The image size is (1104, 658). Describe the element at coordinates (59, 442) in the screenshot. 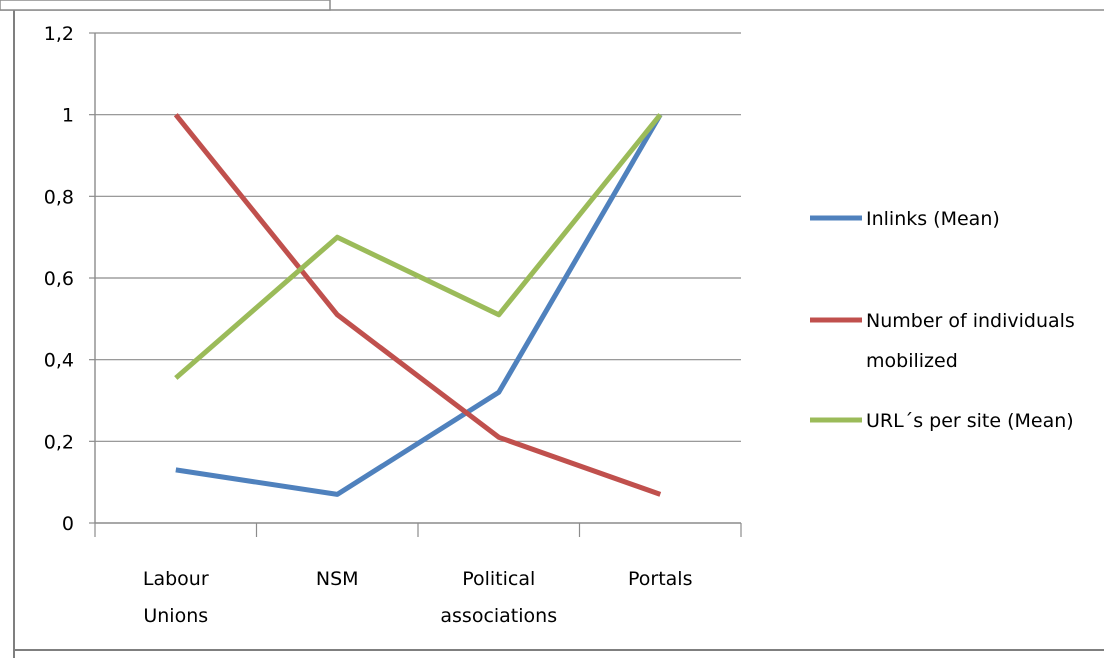

I see `y-tick-label: 0,2` at that location.